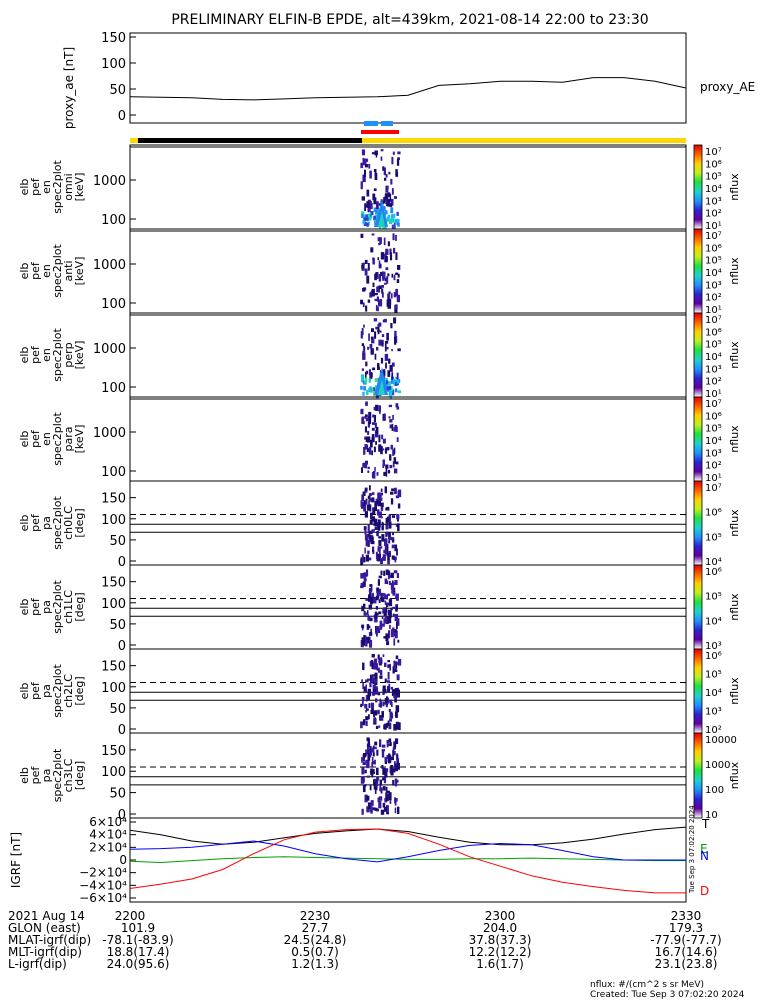 Image resolution: width=775 pixels, height=1004 pixels. I want to click on proxy-ae-legend: proxy_AE, so click(727, 87).